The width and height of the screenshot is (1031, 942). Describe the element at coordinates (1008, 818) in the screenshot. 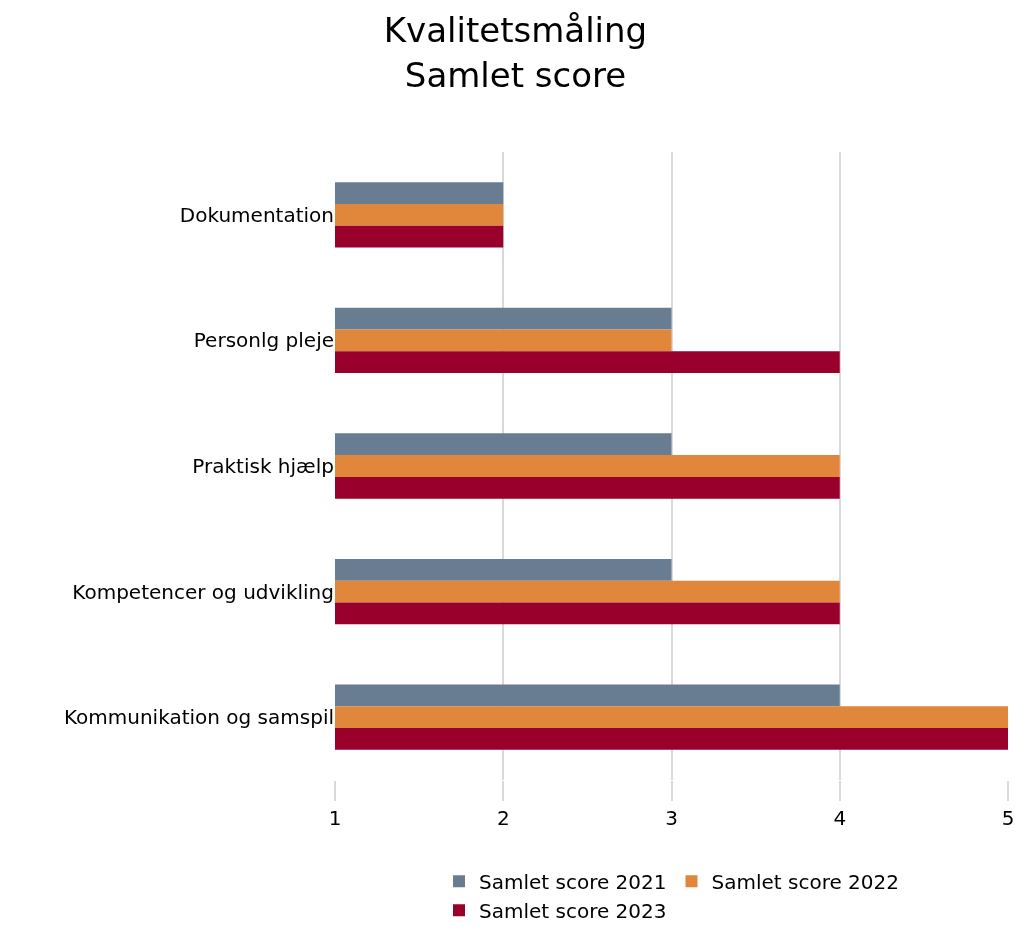

I see `x-tick-label: 5` at that location.